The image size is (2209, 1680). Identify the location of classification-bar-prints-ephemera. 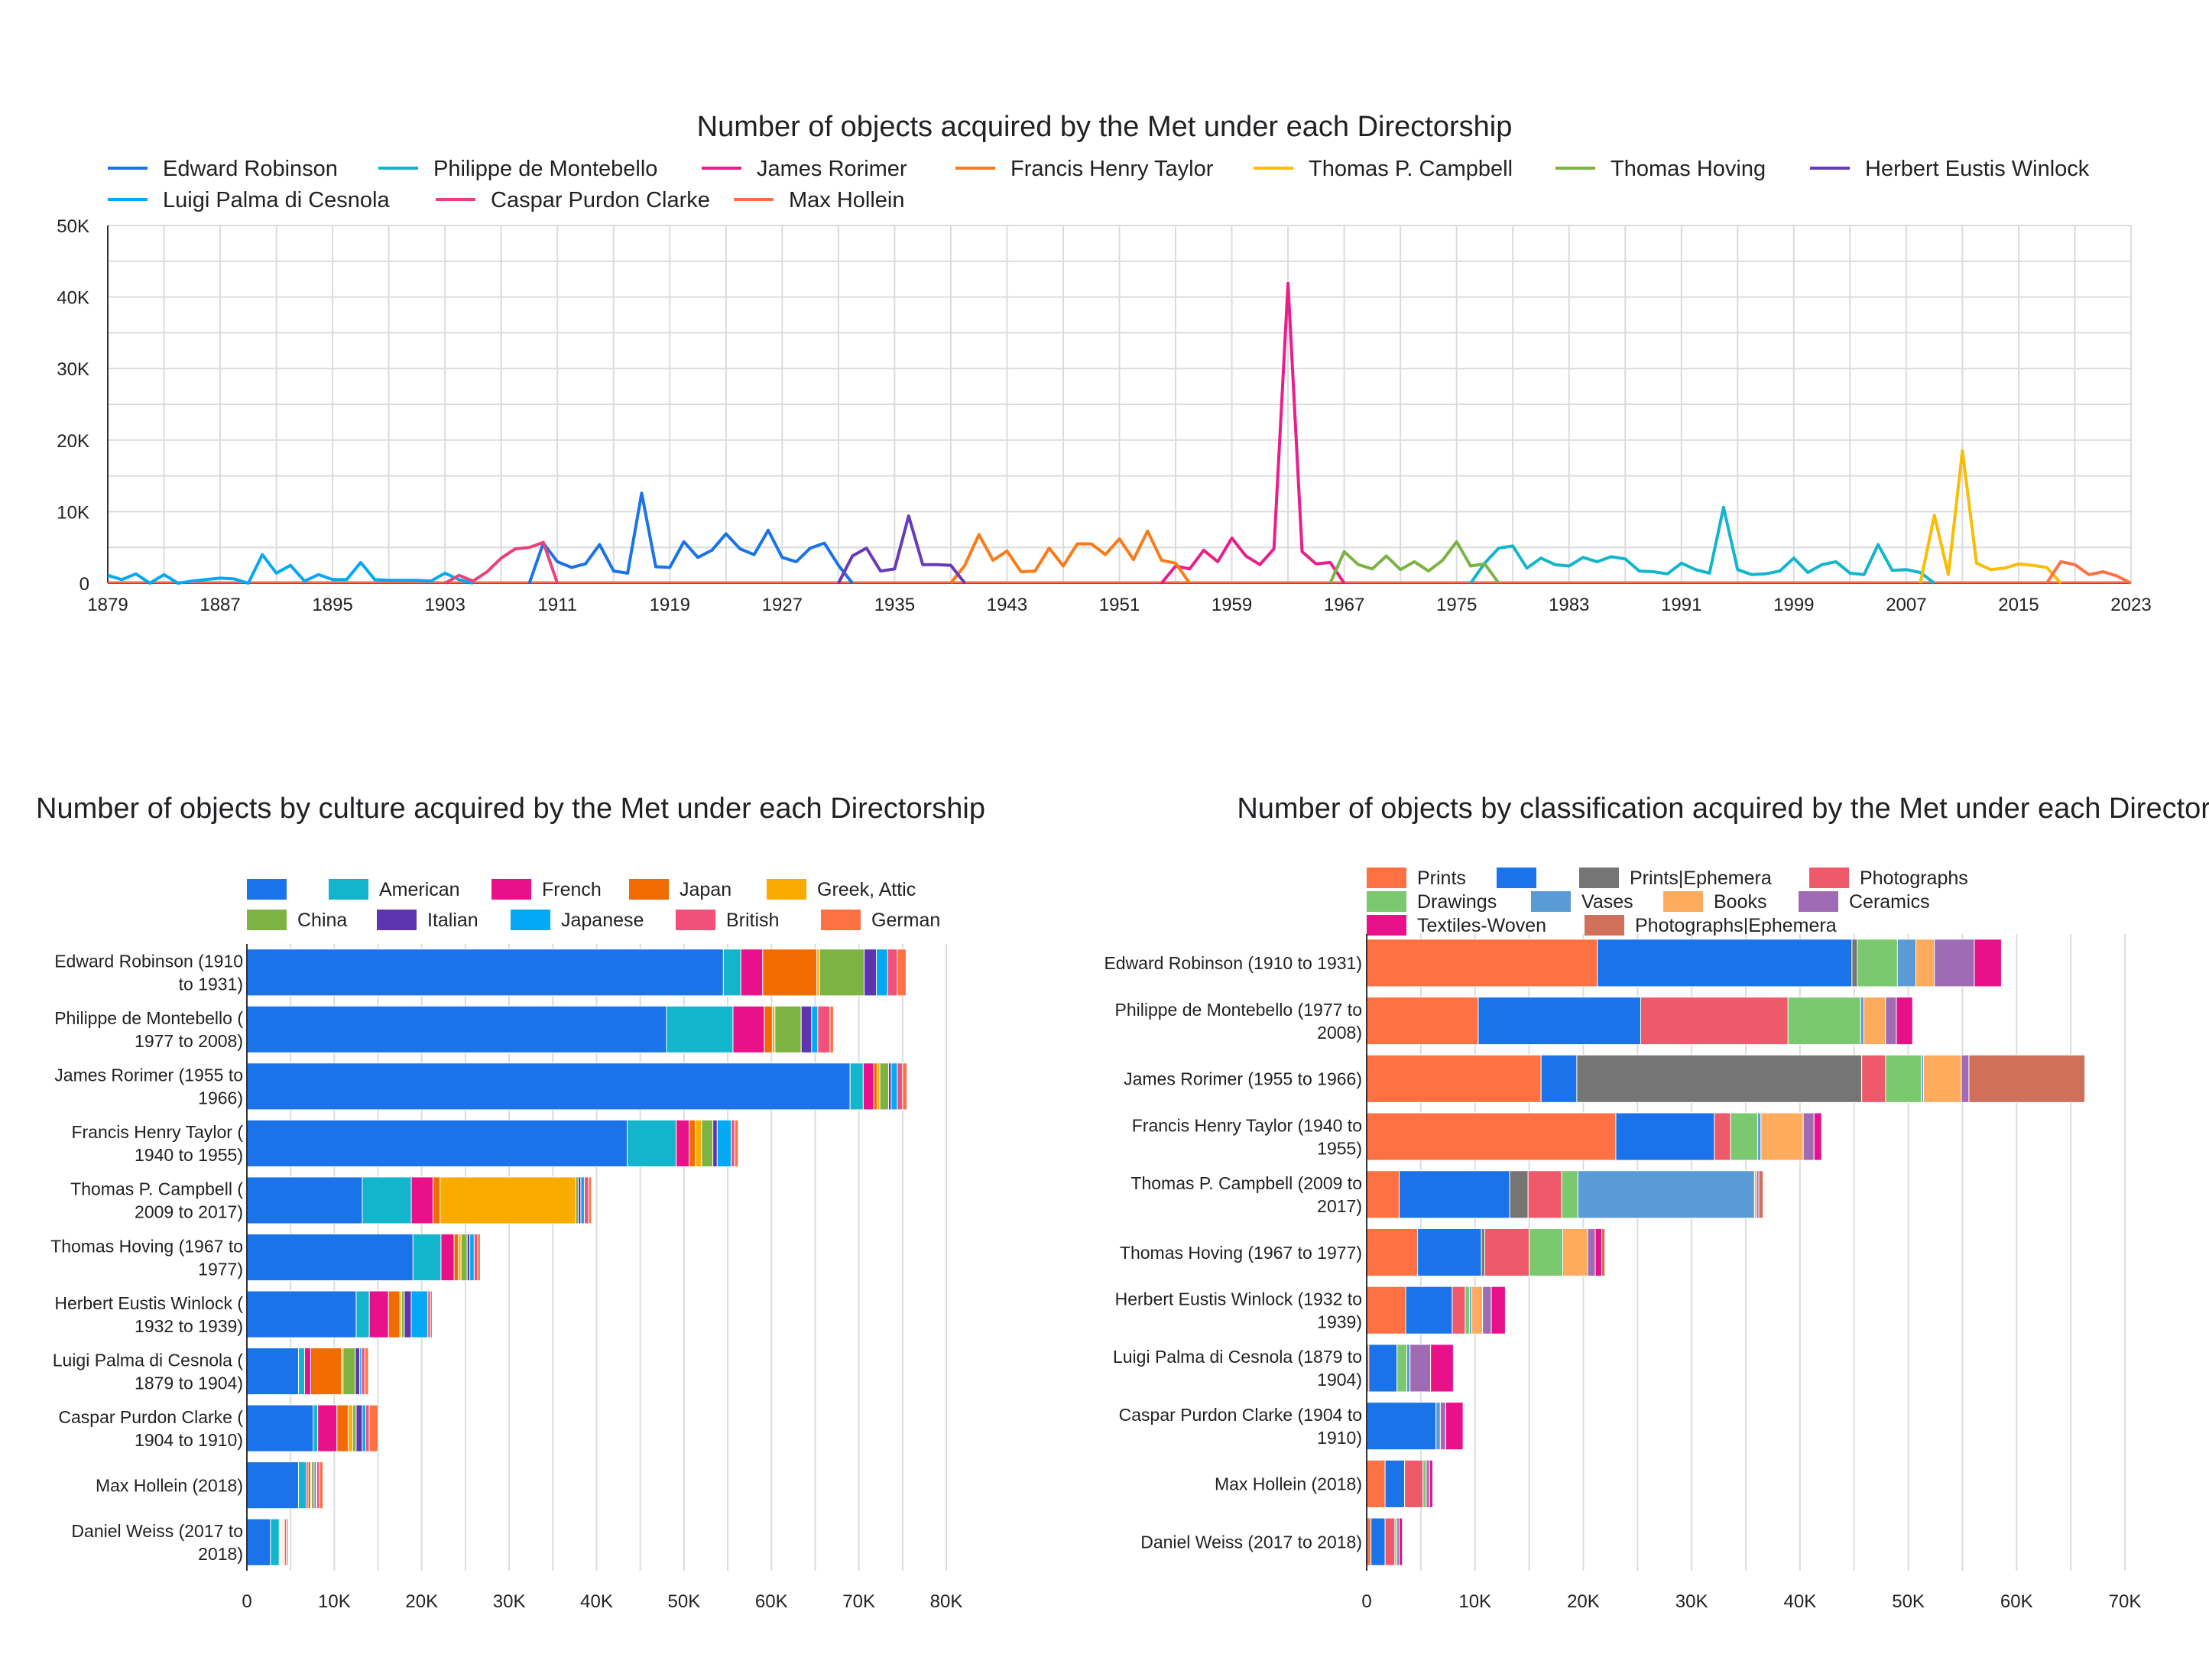
(1719, 1078).